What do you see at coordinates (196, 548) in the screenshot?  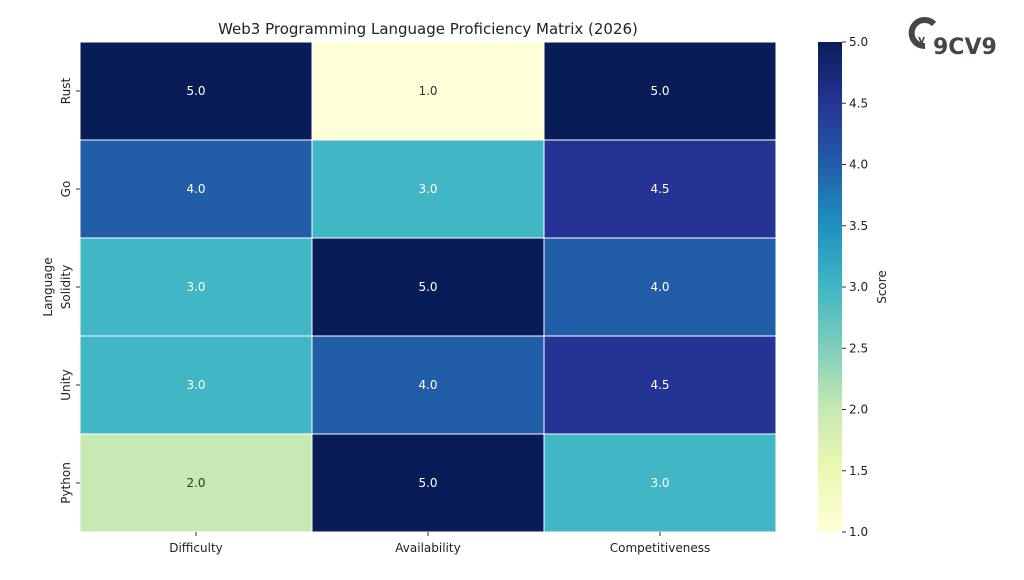 I see `x-tick-label: Difficulty` at bounding box center [196, 548].